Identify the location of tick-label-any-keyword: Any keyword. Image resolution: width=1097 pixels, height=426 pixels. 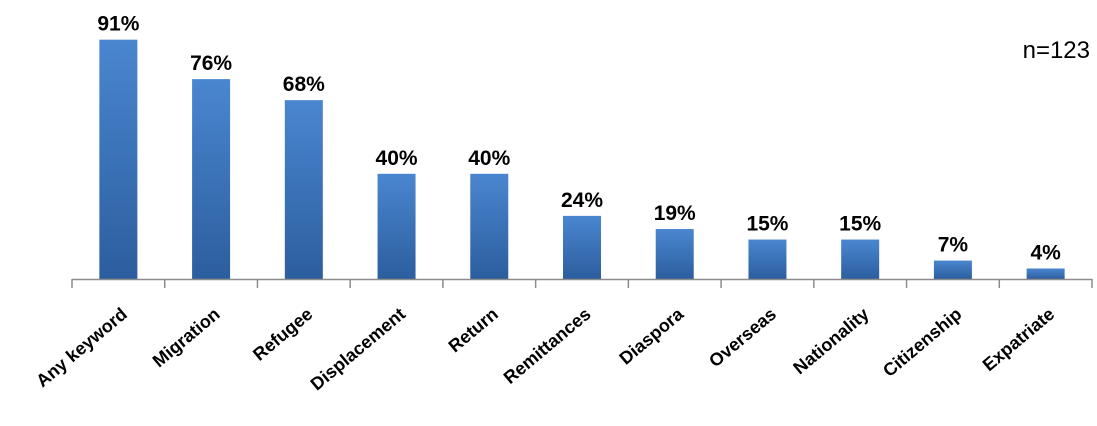
(81, 347).